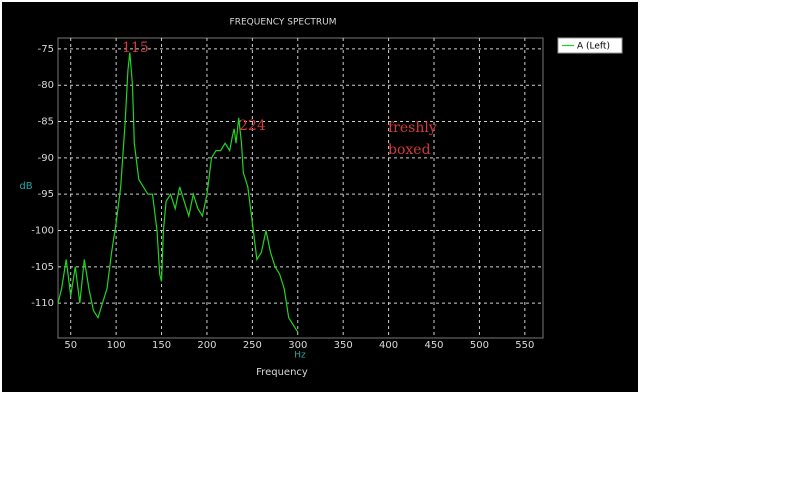  I want to click on x-tick-label: 400, so click(388, 345).